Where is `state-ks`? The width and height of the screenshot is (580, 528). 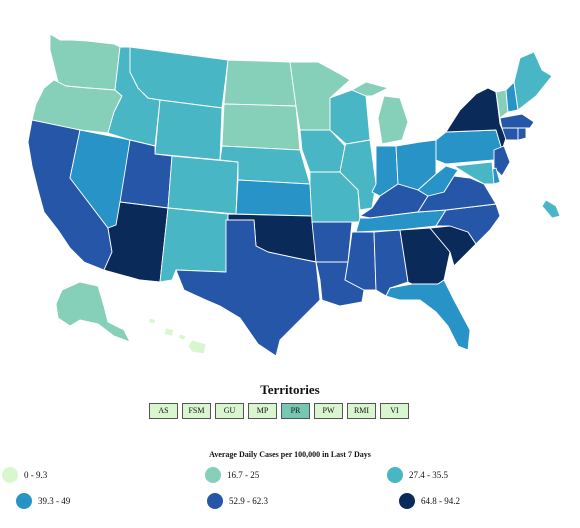
state-ks is located at coordinates (274, 198).